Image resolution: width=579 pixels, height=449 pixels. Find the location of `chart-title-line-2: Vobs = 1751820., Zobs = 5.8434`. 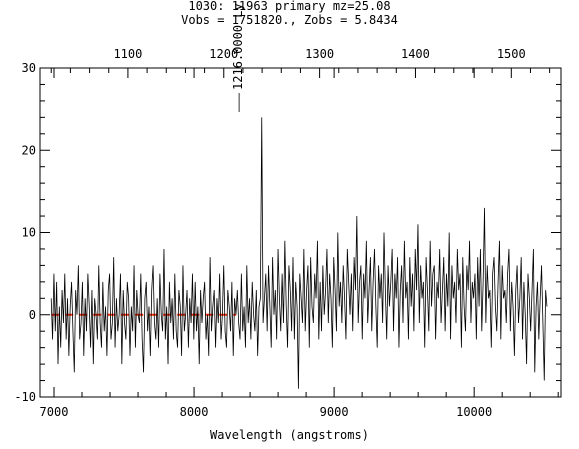

chart-title-line-2: Vobs = 1751820., Zobs = 5.8434 is located at coordinates (289, 20).